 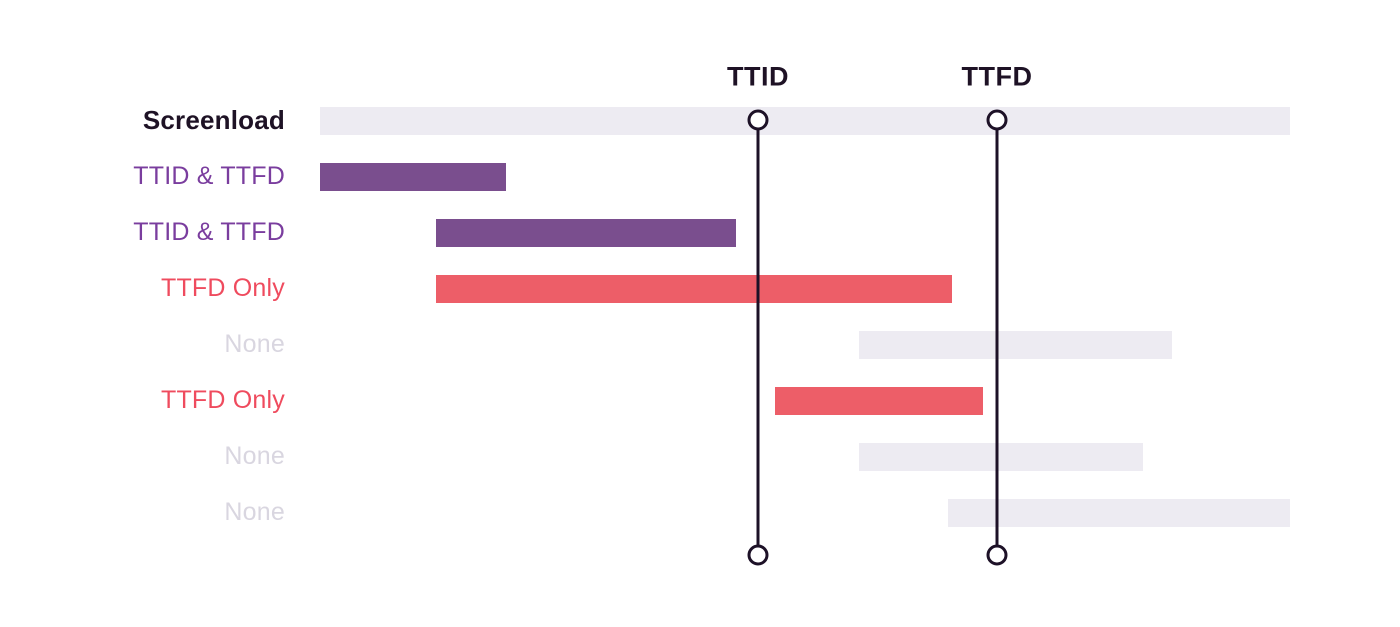 I want to click on row-label-screenload: Screenload, so click(x=213, y=119).